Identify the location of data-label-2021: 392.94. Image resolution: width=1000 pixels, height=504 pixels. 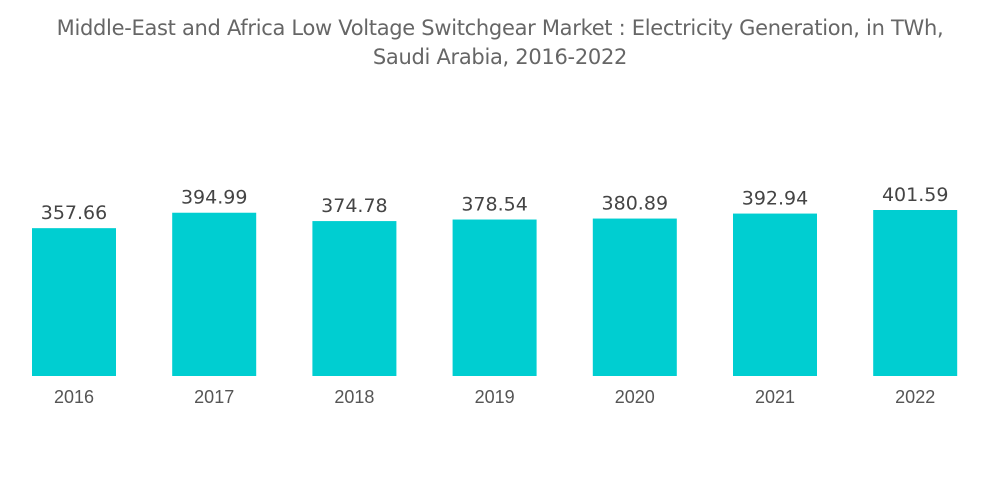
(775, 199).